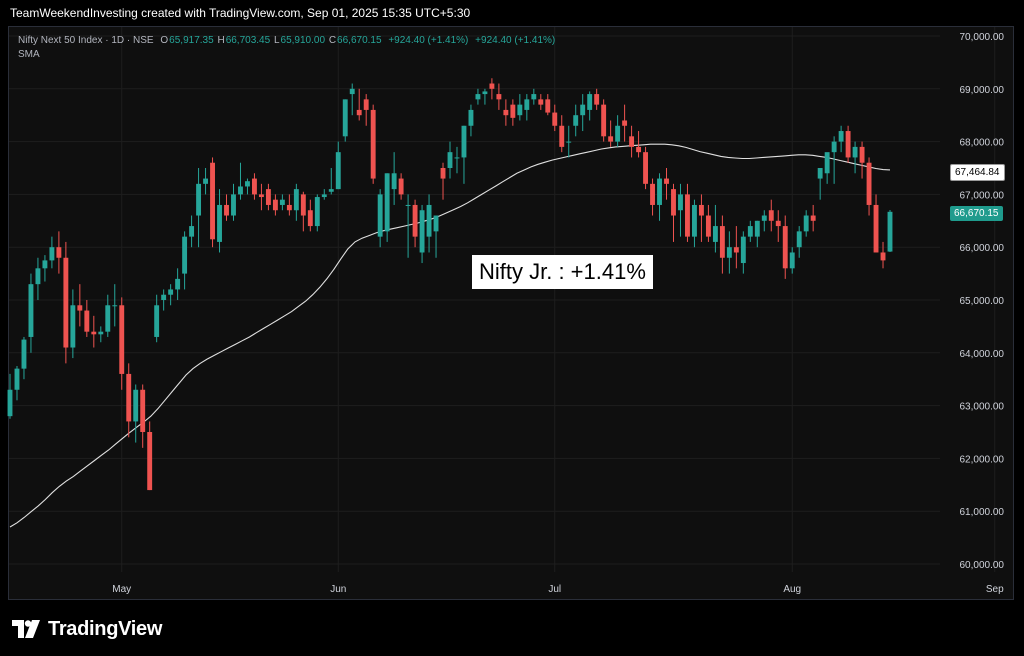 This screenshot has width=1024, height=656. What do you see at coordinates (29, 54) in the screenshot?
I see `legend-indicator: SMA` at bounding box center [29, 54].